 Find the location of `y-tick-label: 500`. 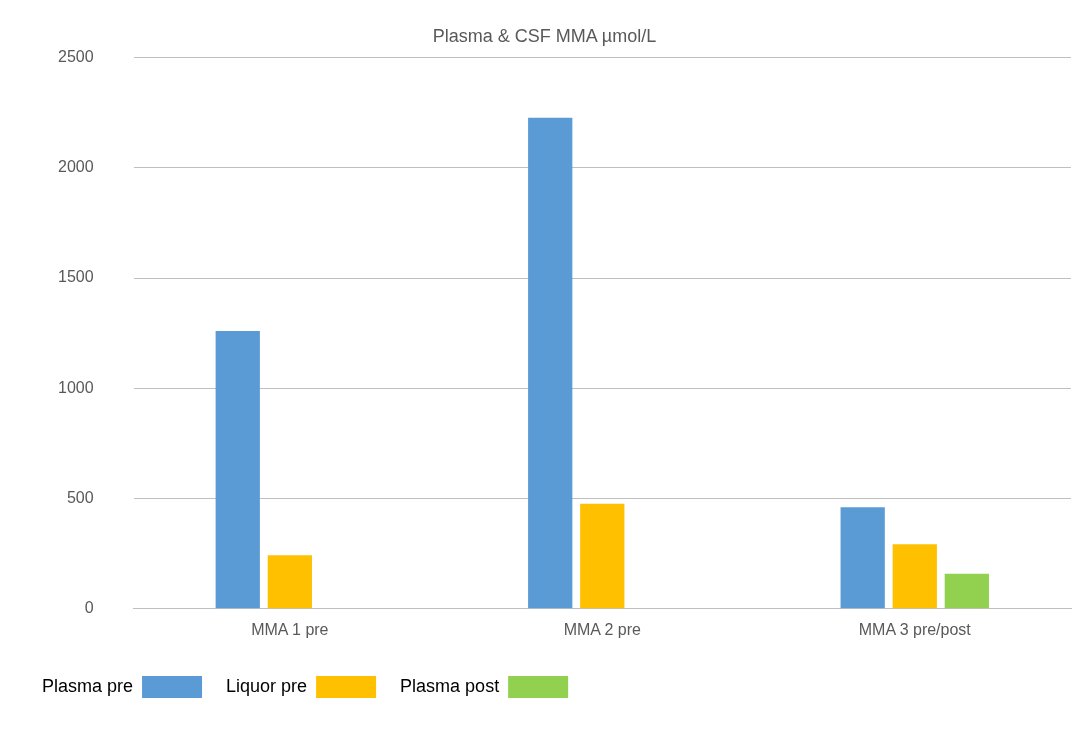

y-tick-label: 500 is located at coordinates (80, 497).